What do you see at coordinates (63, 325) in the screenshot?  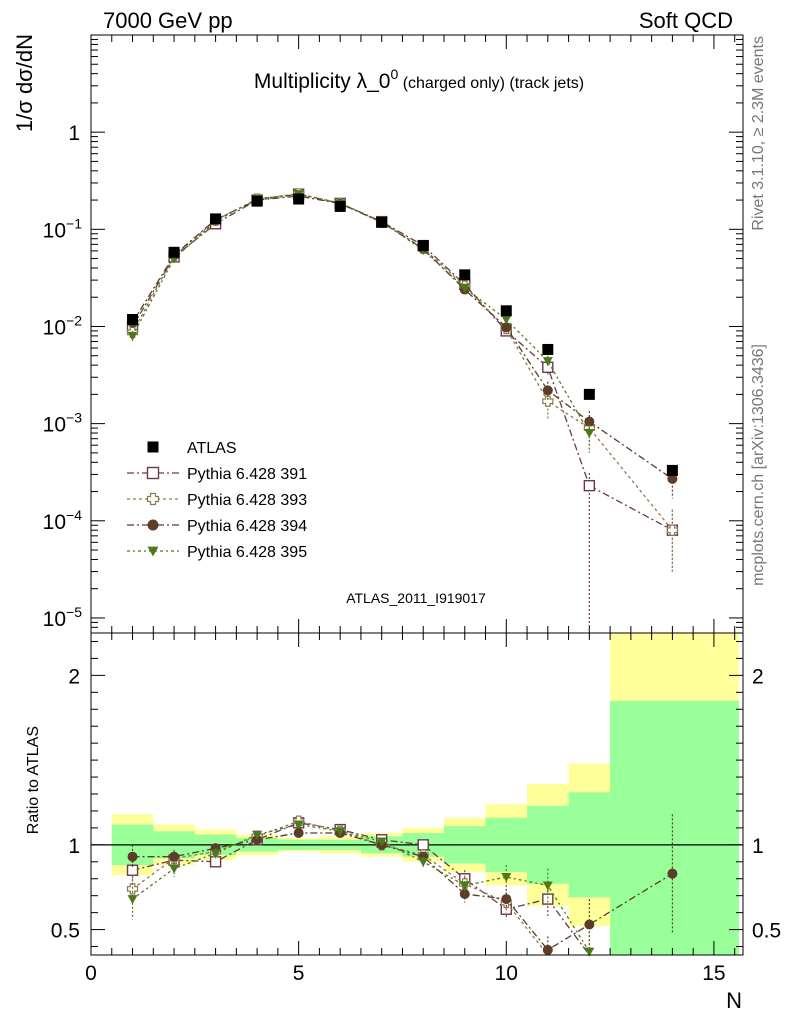 I see `main-y-tick-label: 10⁻²` at bounding box center [63, 325].